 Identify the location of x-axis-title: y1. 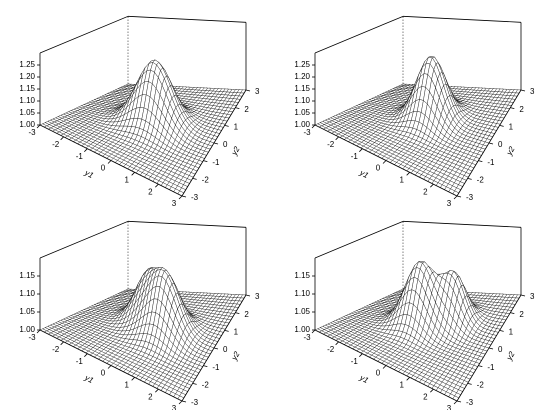
(88, 174).